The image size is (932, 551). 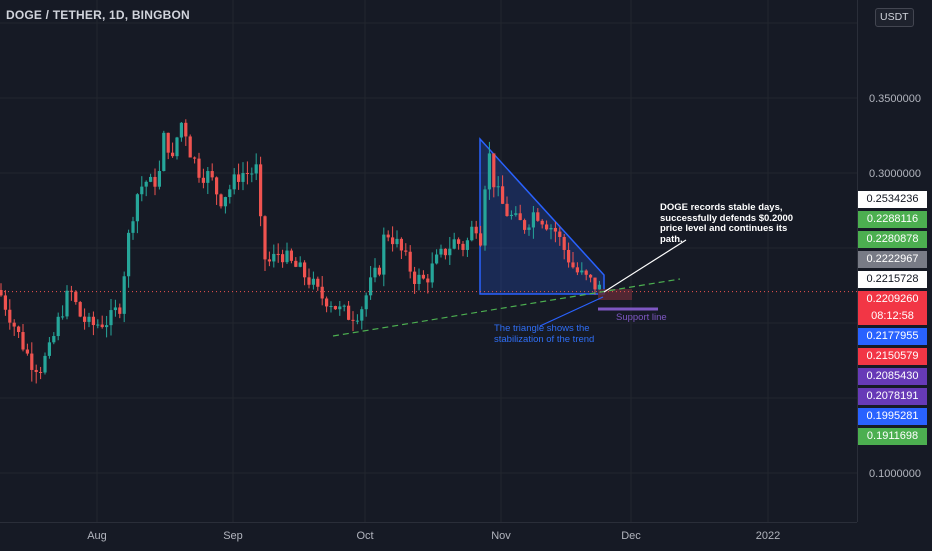 I want to click on price-label-value: 0.2288116, so click(x=892, y=219).